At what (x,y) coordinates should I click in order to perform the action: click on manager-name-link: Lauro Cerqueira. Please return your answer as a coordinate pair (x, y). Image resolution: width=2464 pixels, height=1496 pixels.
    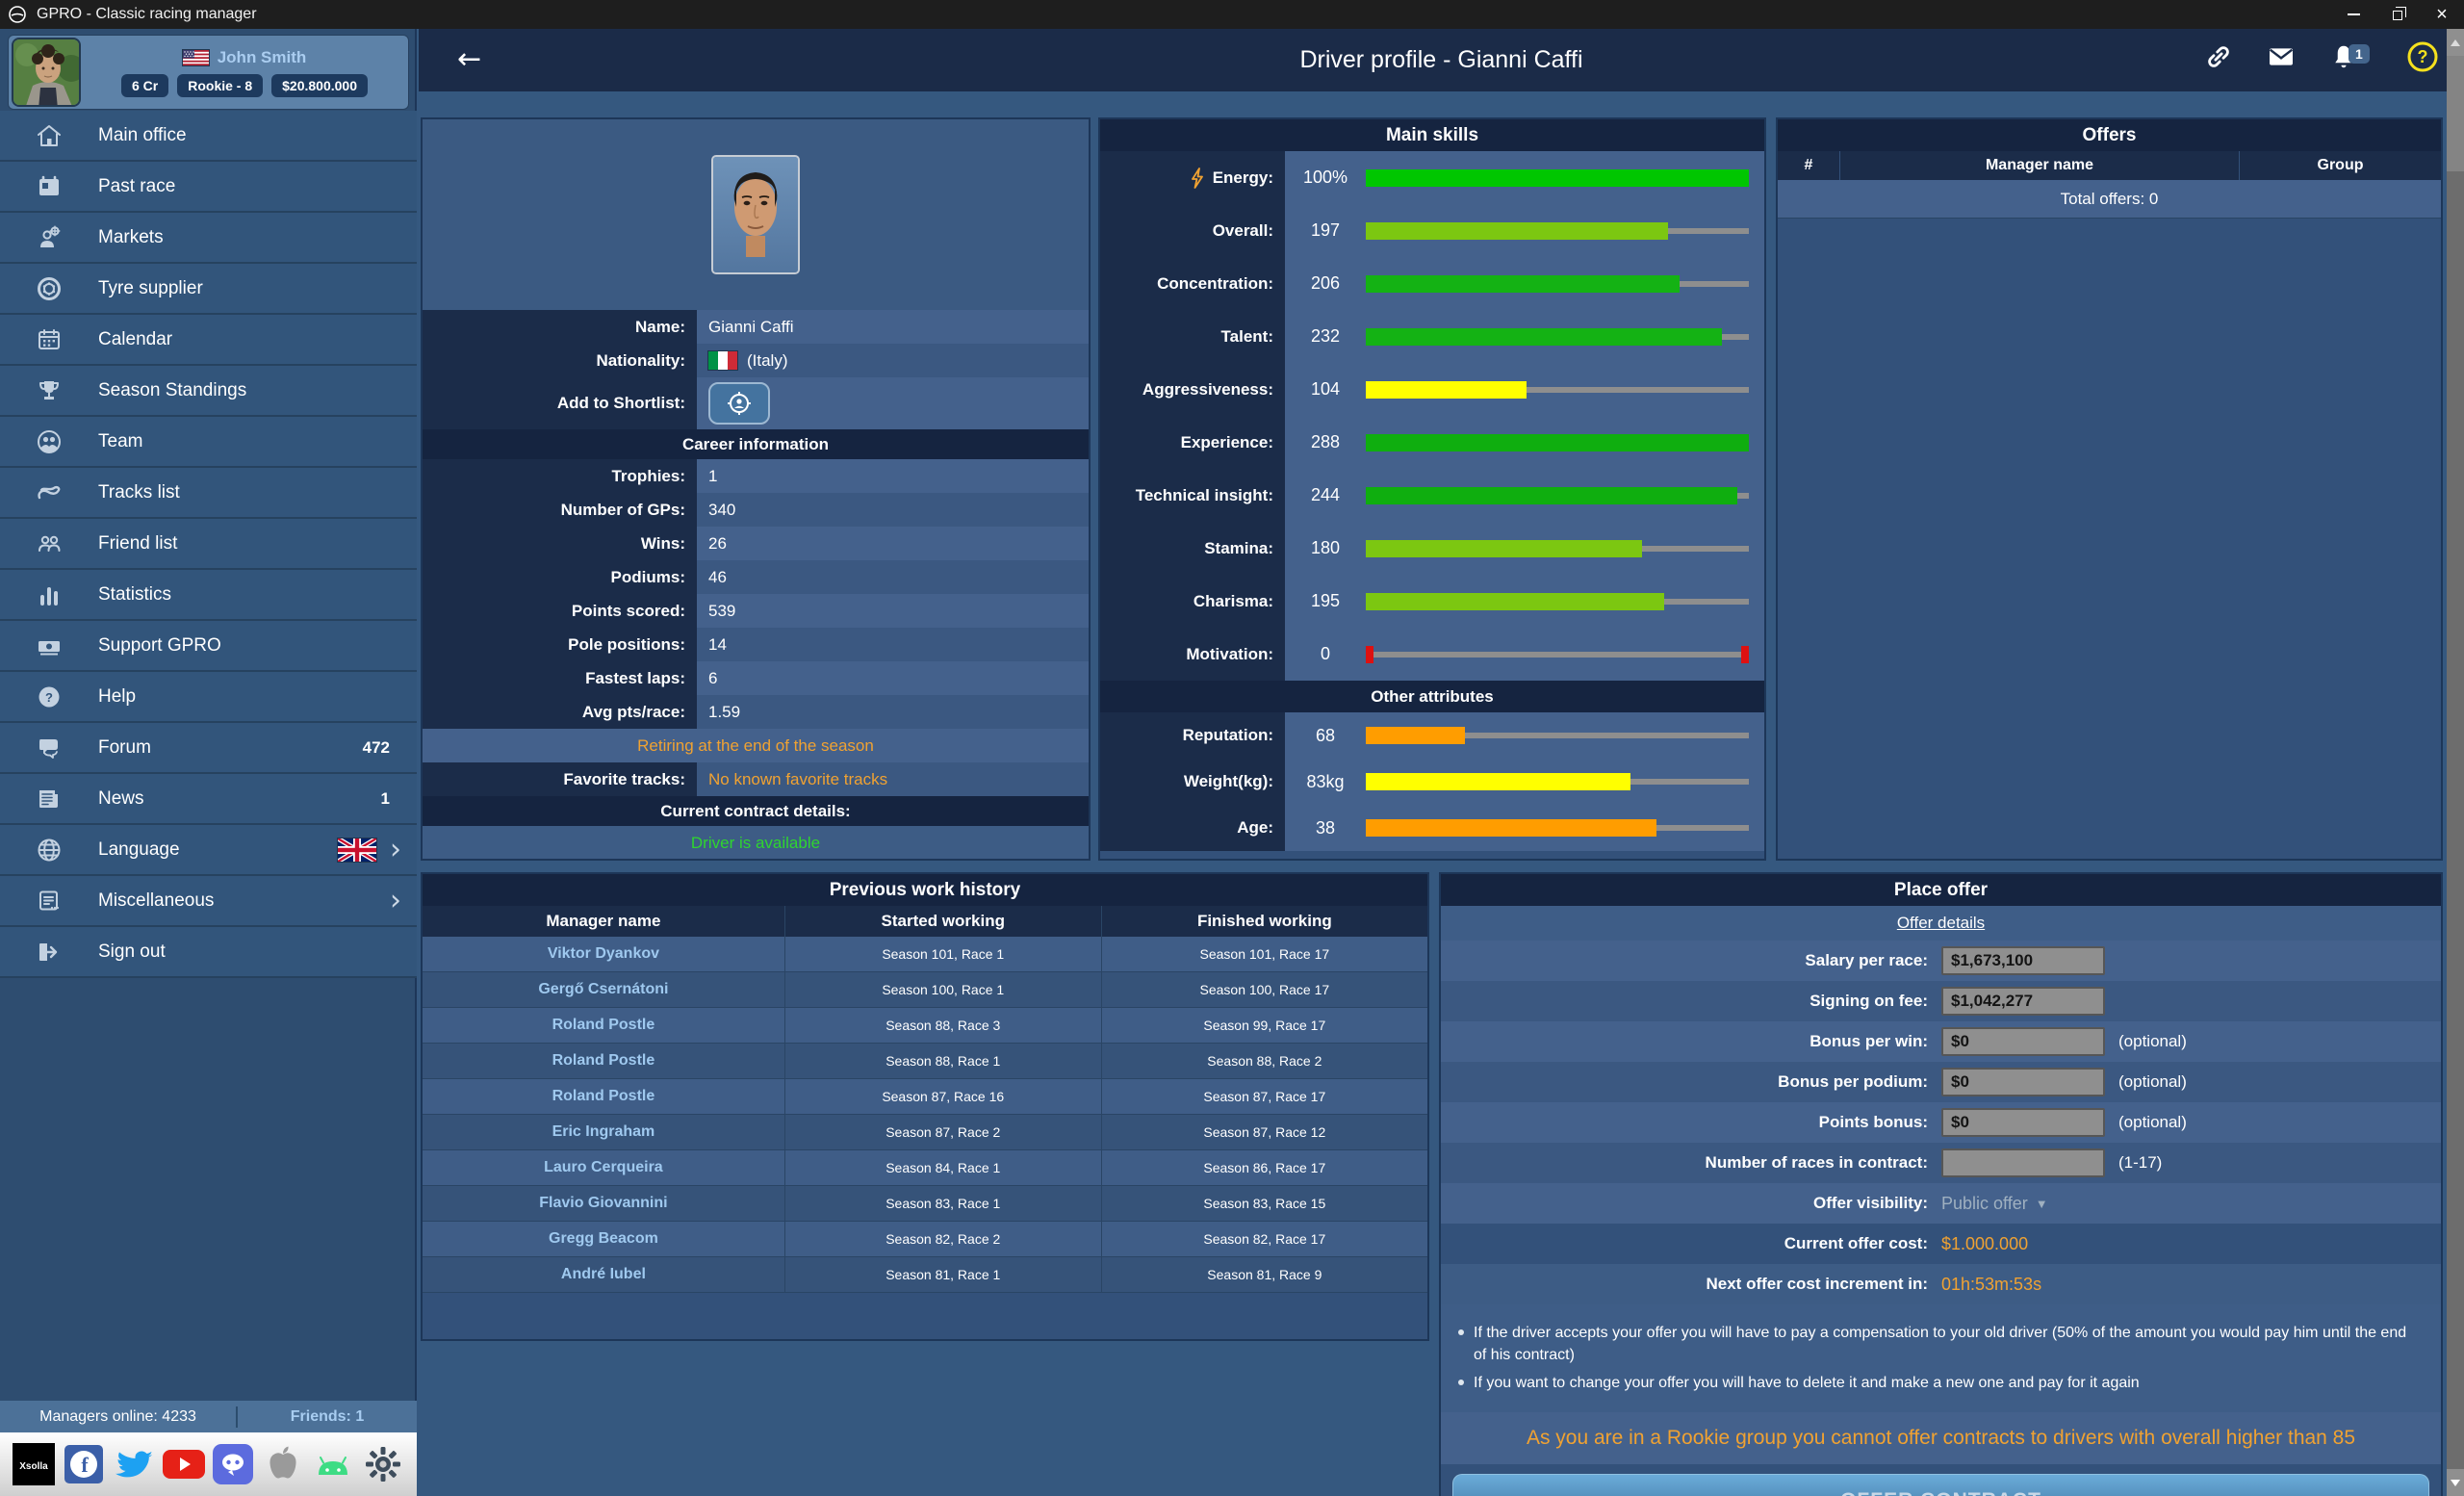
    Looking at the image, I should click on (603, 1167).